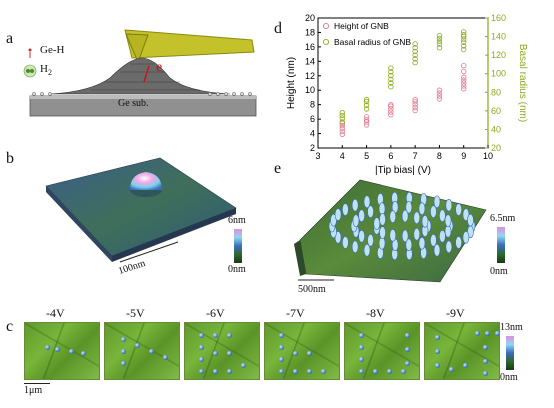  What do you see at coordinates (159, 67) in the screenshot?
I see `e-label: e` at bounding box center [159, 67].